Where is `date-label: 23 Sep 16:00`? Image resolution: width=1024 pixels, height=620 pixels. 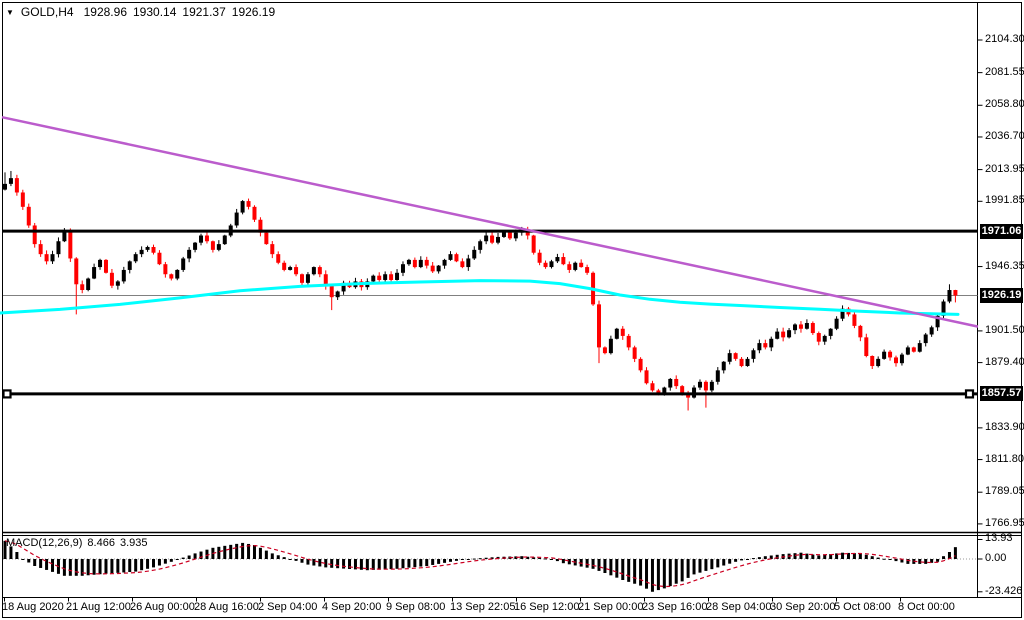
date-label: 23 Sep 16:00 is located at coordinates (675, 607).